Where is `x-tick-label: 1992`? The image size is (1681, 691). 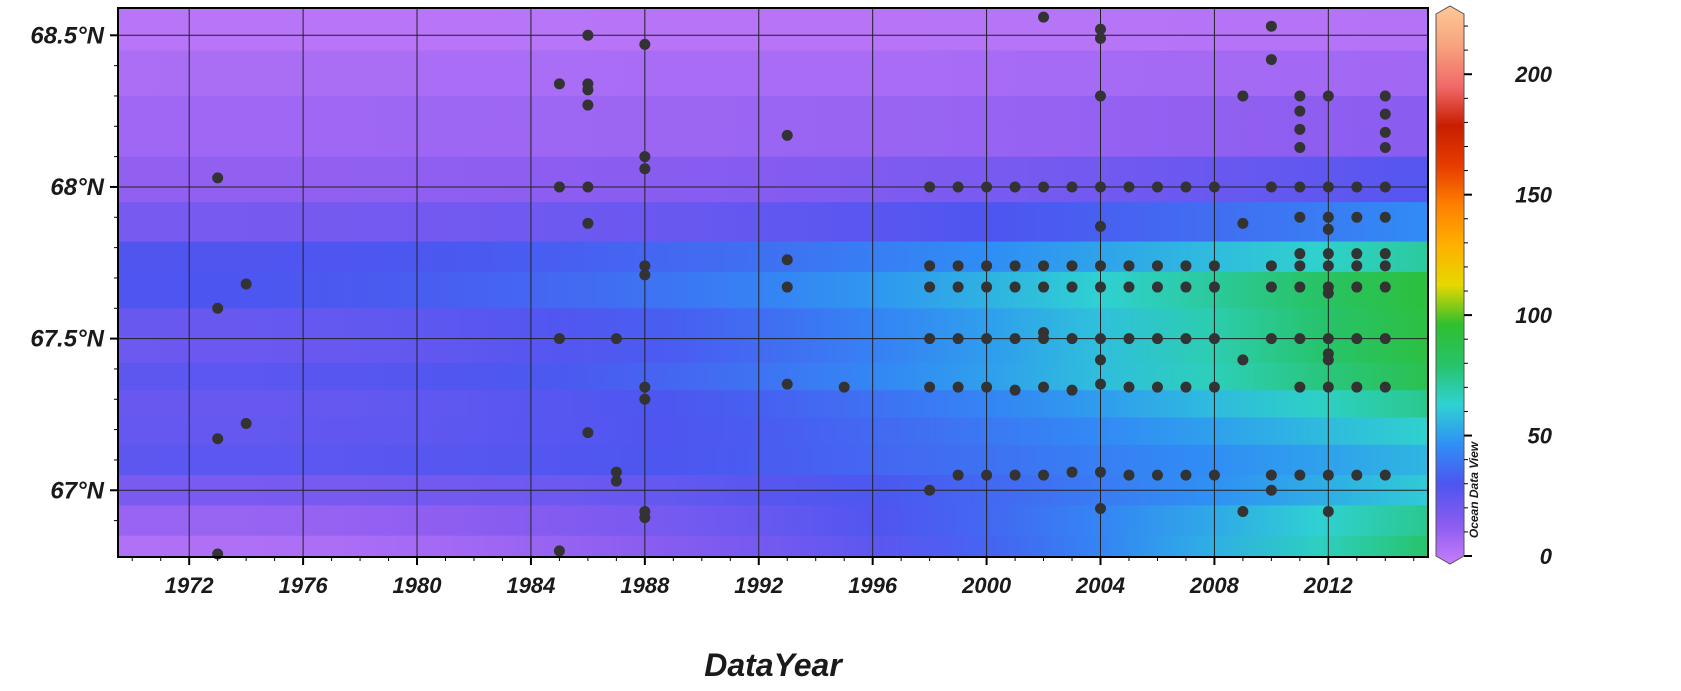 x-tick-label: 1992 is located at coordinates (759, 585).